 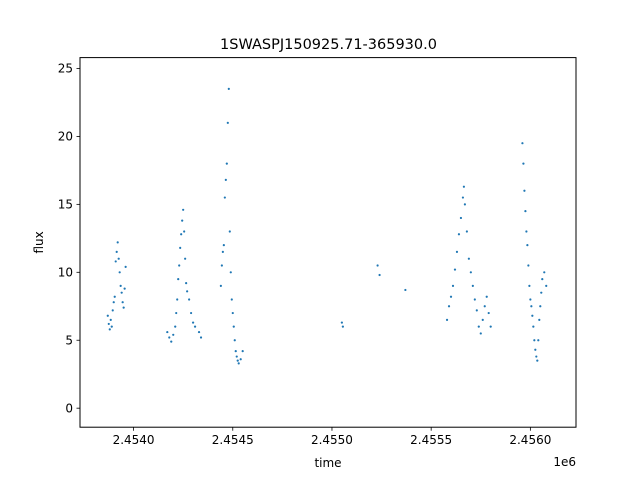 I want to click on x-axis-ticks: 2.4540 2.4545 2.4550 2.4555 2.4560, so click(x=332, y=437).